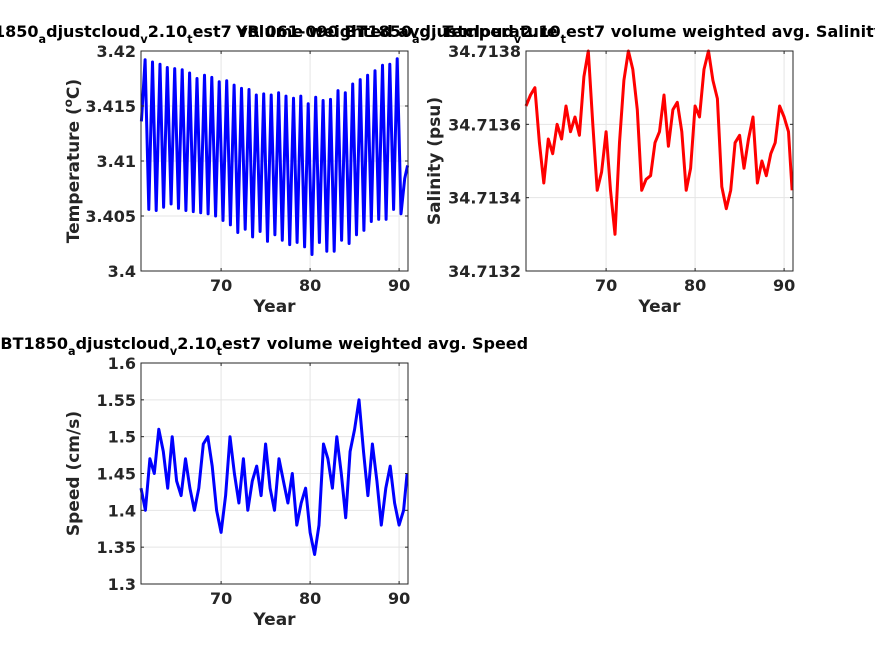  I want to click on y-tick-label: 3.41, so click(116, 161).